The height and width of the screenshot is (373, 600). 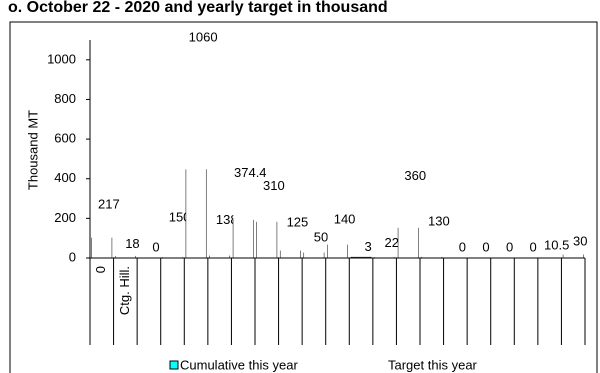 I want to click on data-label: 310, so click(x=274, y=185).